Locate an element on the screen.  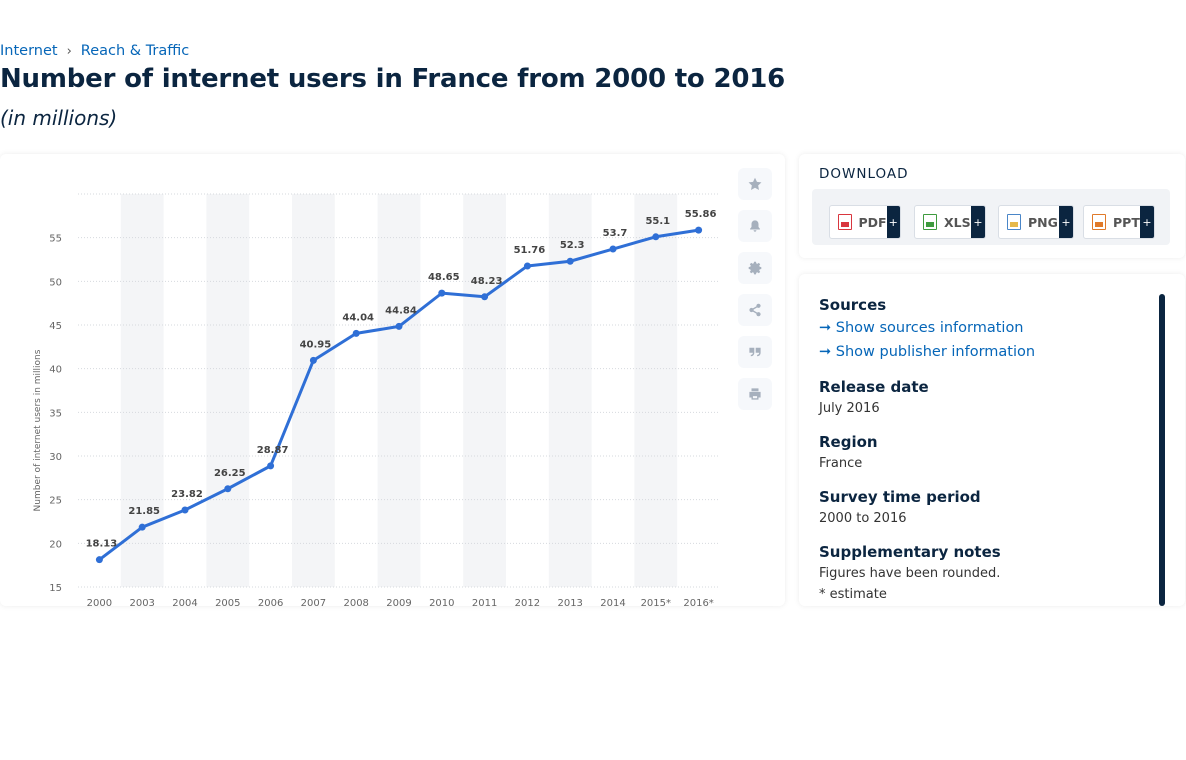
data-label: 44.84 is located at coordinates (401, 310).